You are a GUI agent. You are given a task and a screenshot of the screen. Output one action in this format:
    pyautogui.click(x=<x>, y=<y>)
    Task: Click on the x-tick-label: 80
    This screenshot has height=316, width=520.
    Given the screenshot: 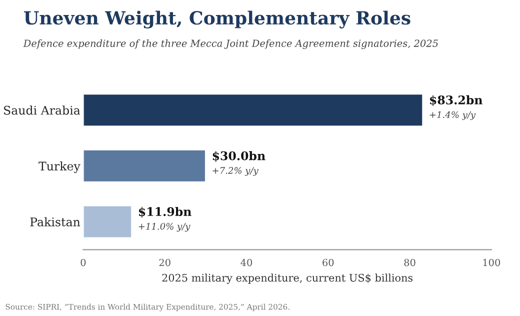 What is the action you would take?
    pyautogui.click(x=410, y=262)
    